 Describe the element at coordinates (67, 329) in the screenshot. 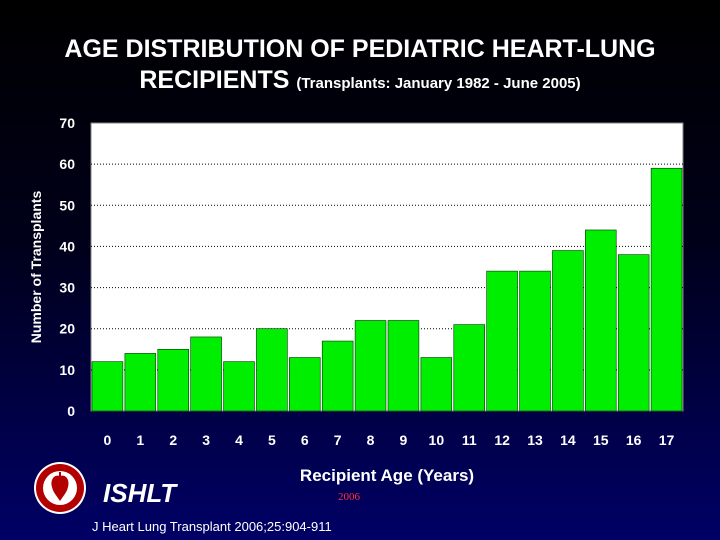

I see `y-tick-label: 20` at that location.